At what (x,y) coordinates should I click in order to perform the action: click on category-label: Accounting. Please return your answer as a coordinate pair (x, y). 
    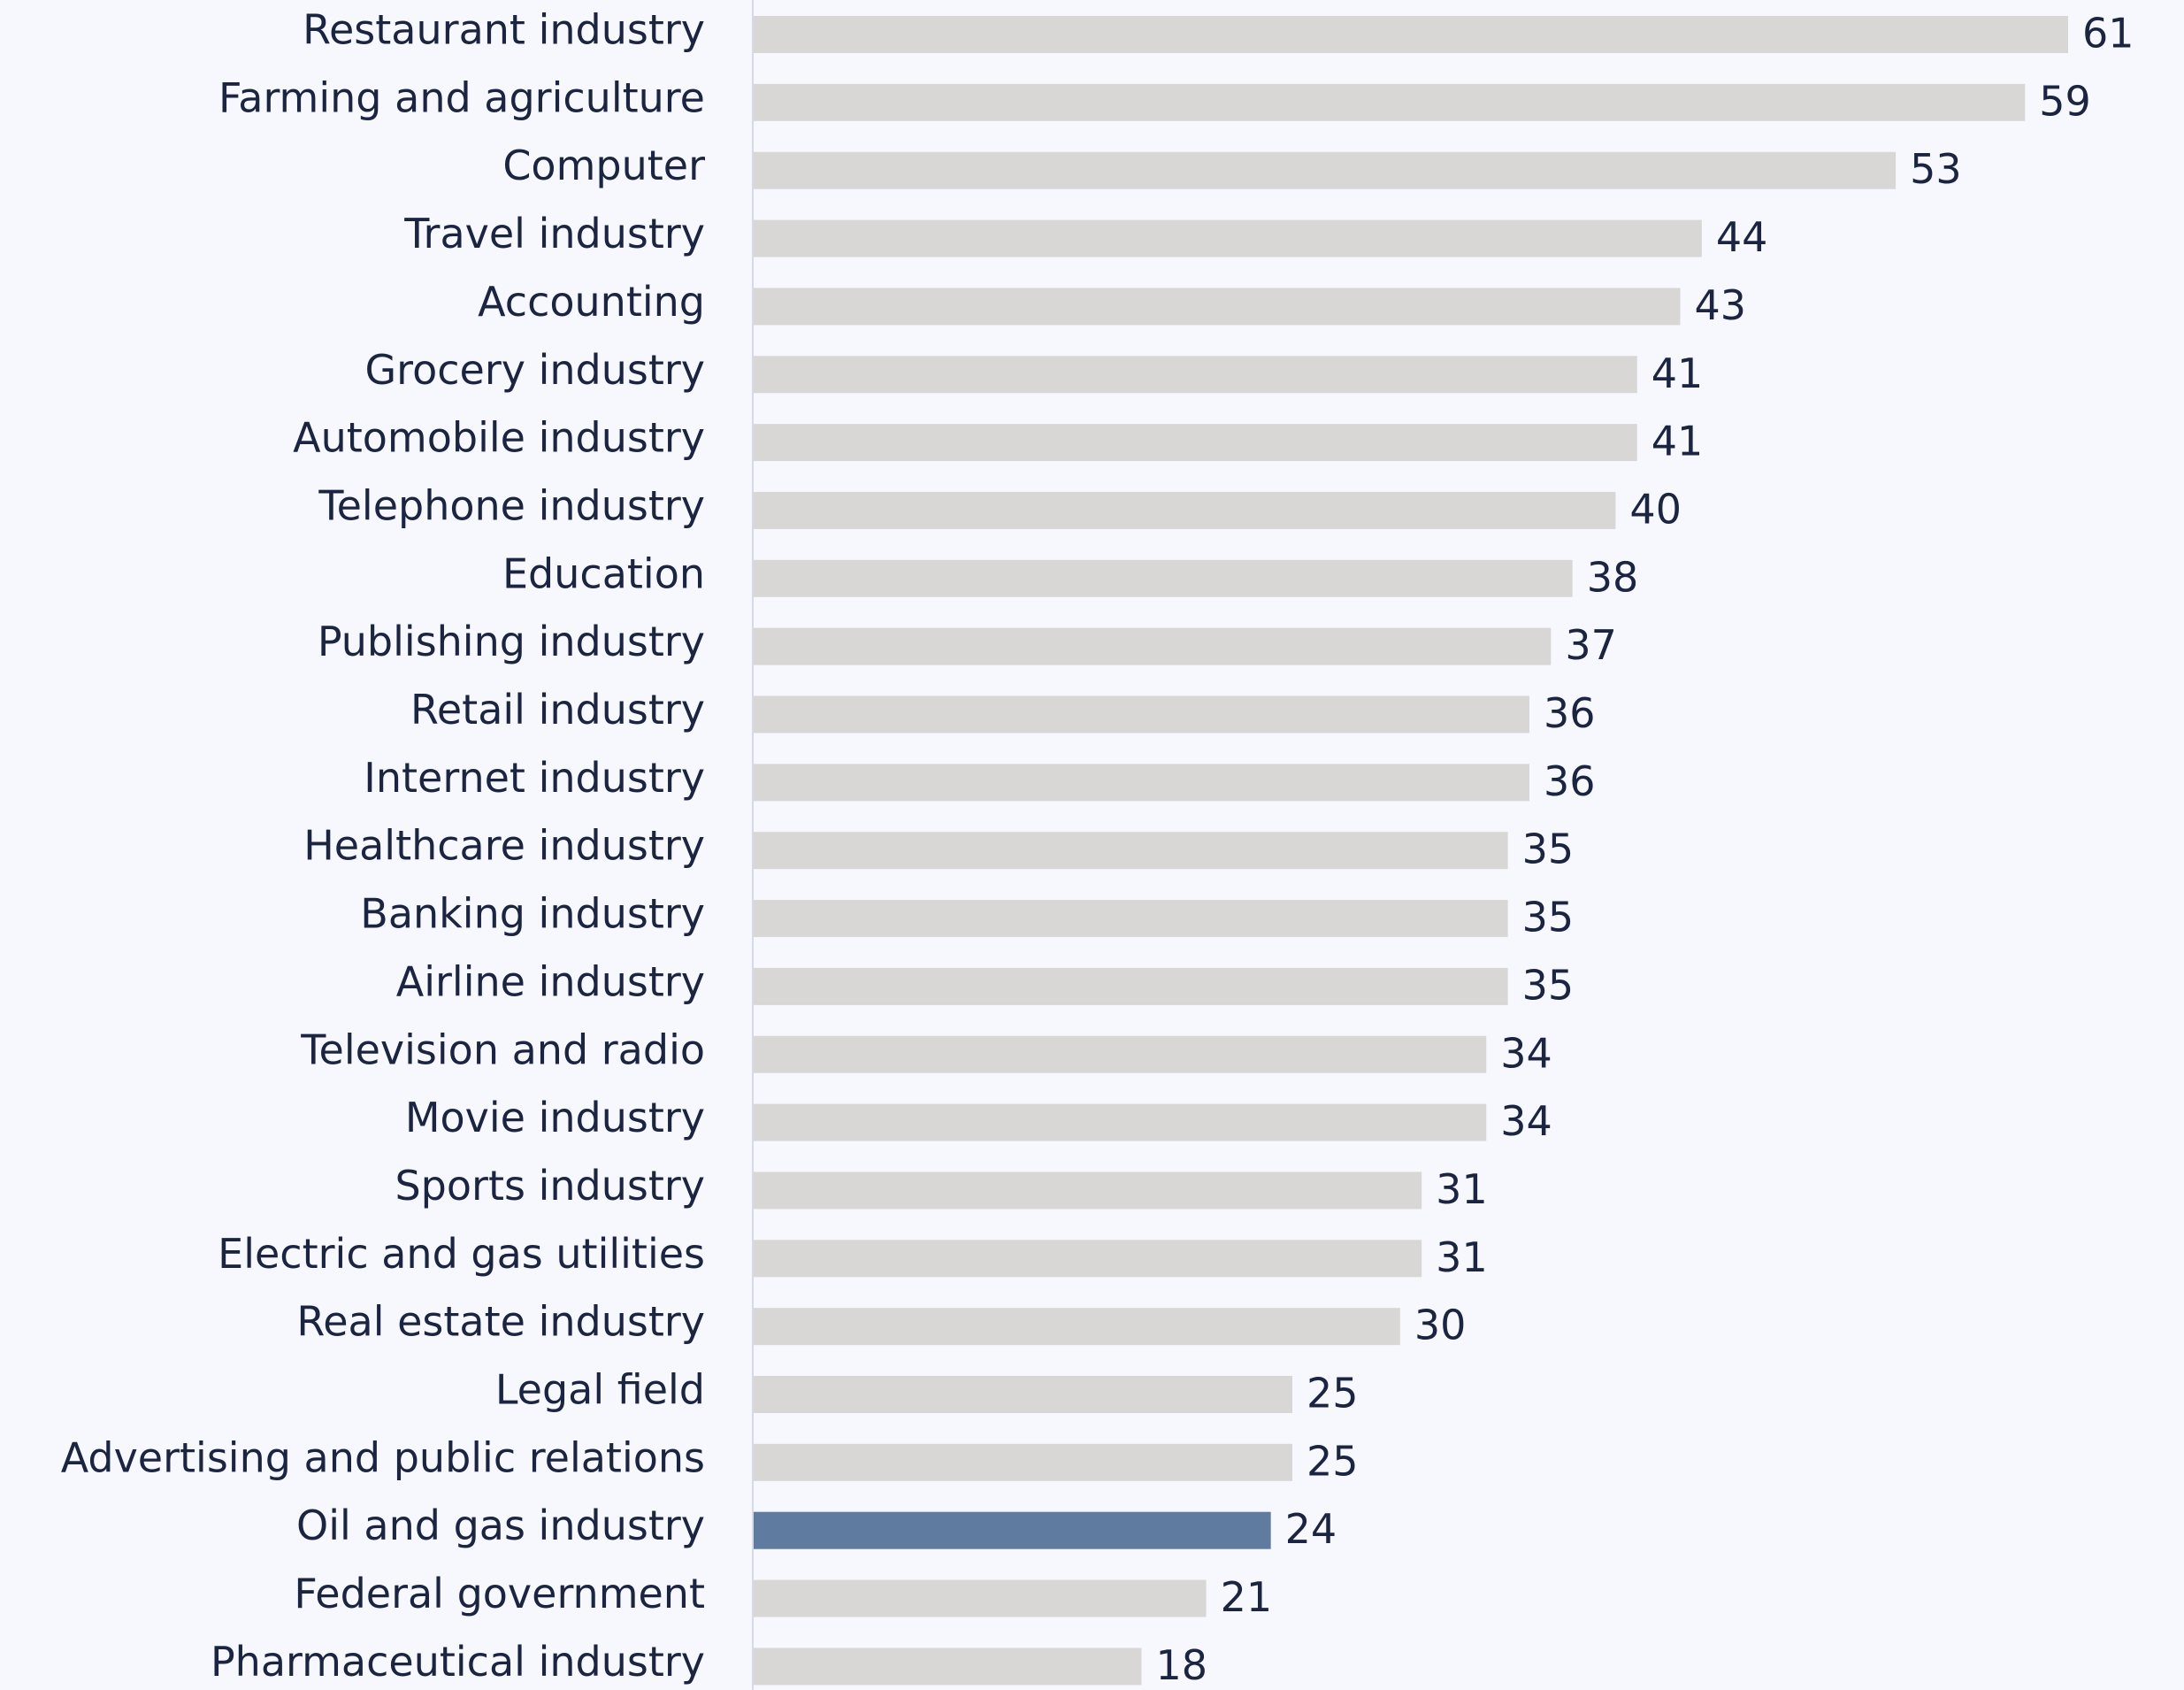
    Looking at the image, I should click on (591, 302).